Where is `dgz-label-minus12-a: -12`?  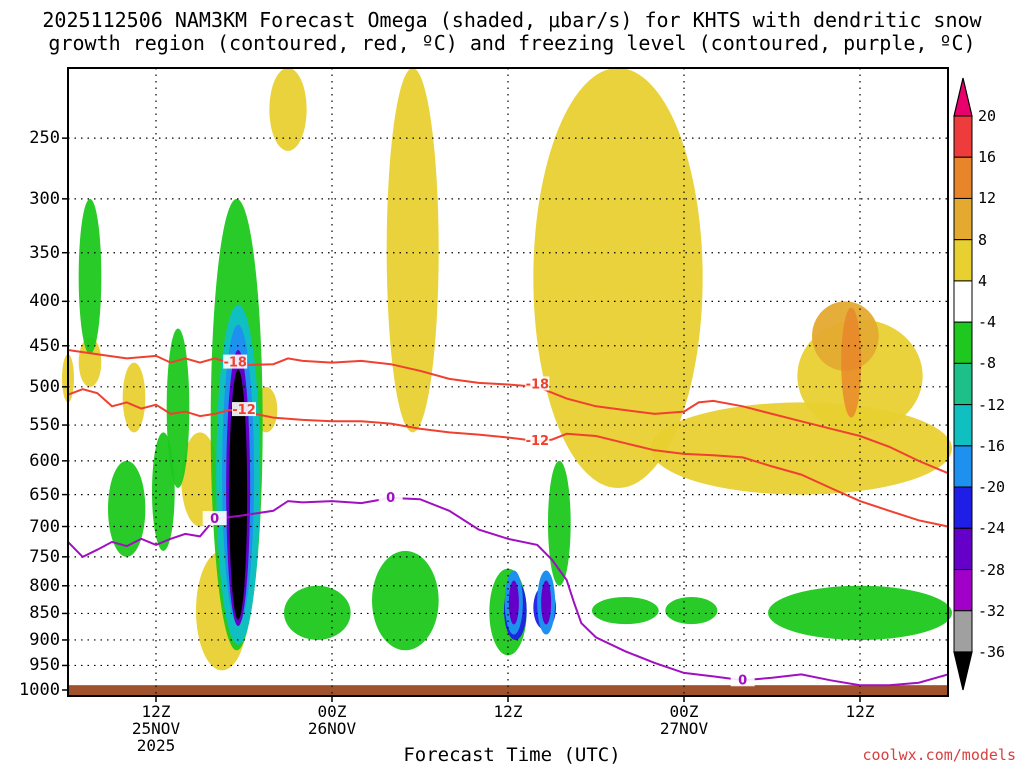 dgz-label-minus12-a: -12 is located at coordinates (244, 410).